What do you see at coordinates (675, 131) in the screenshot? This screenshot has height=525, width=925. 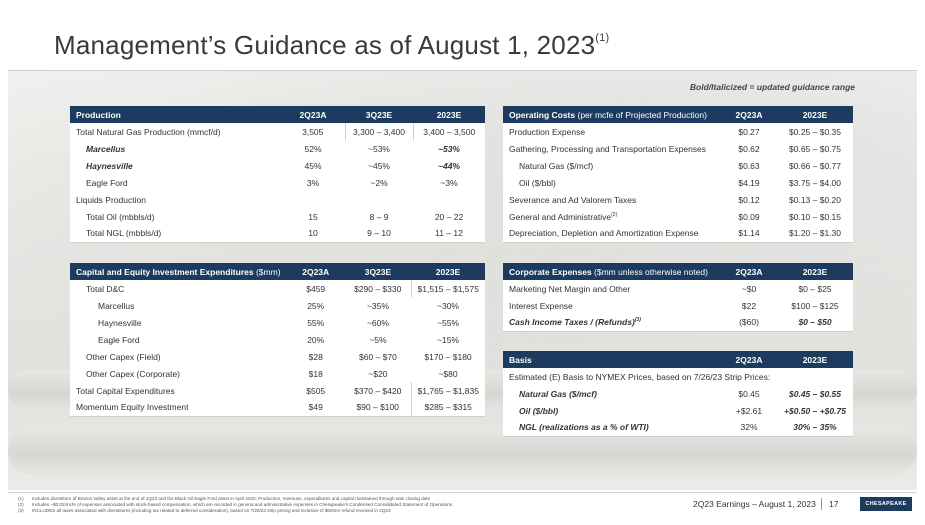 I see `table-row: Production Expense $0.27 $0.25 – $0.35` at bounding box center [675, 131].